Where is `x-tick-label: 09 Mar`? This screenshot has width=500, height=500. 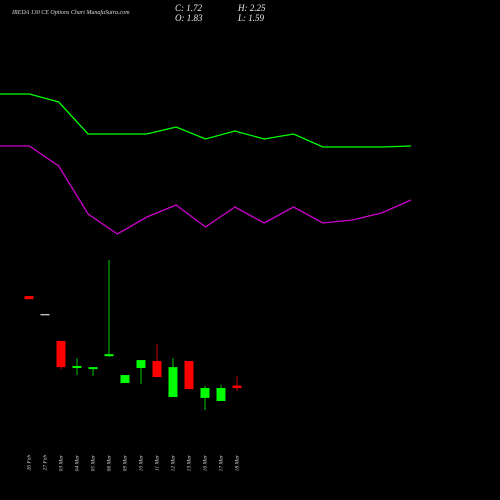
x-tick-label: 09 Mar is located at coordinates (125, 462).